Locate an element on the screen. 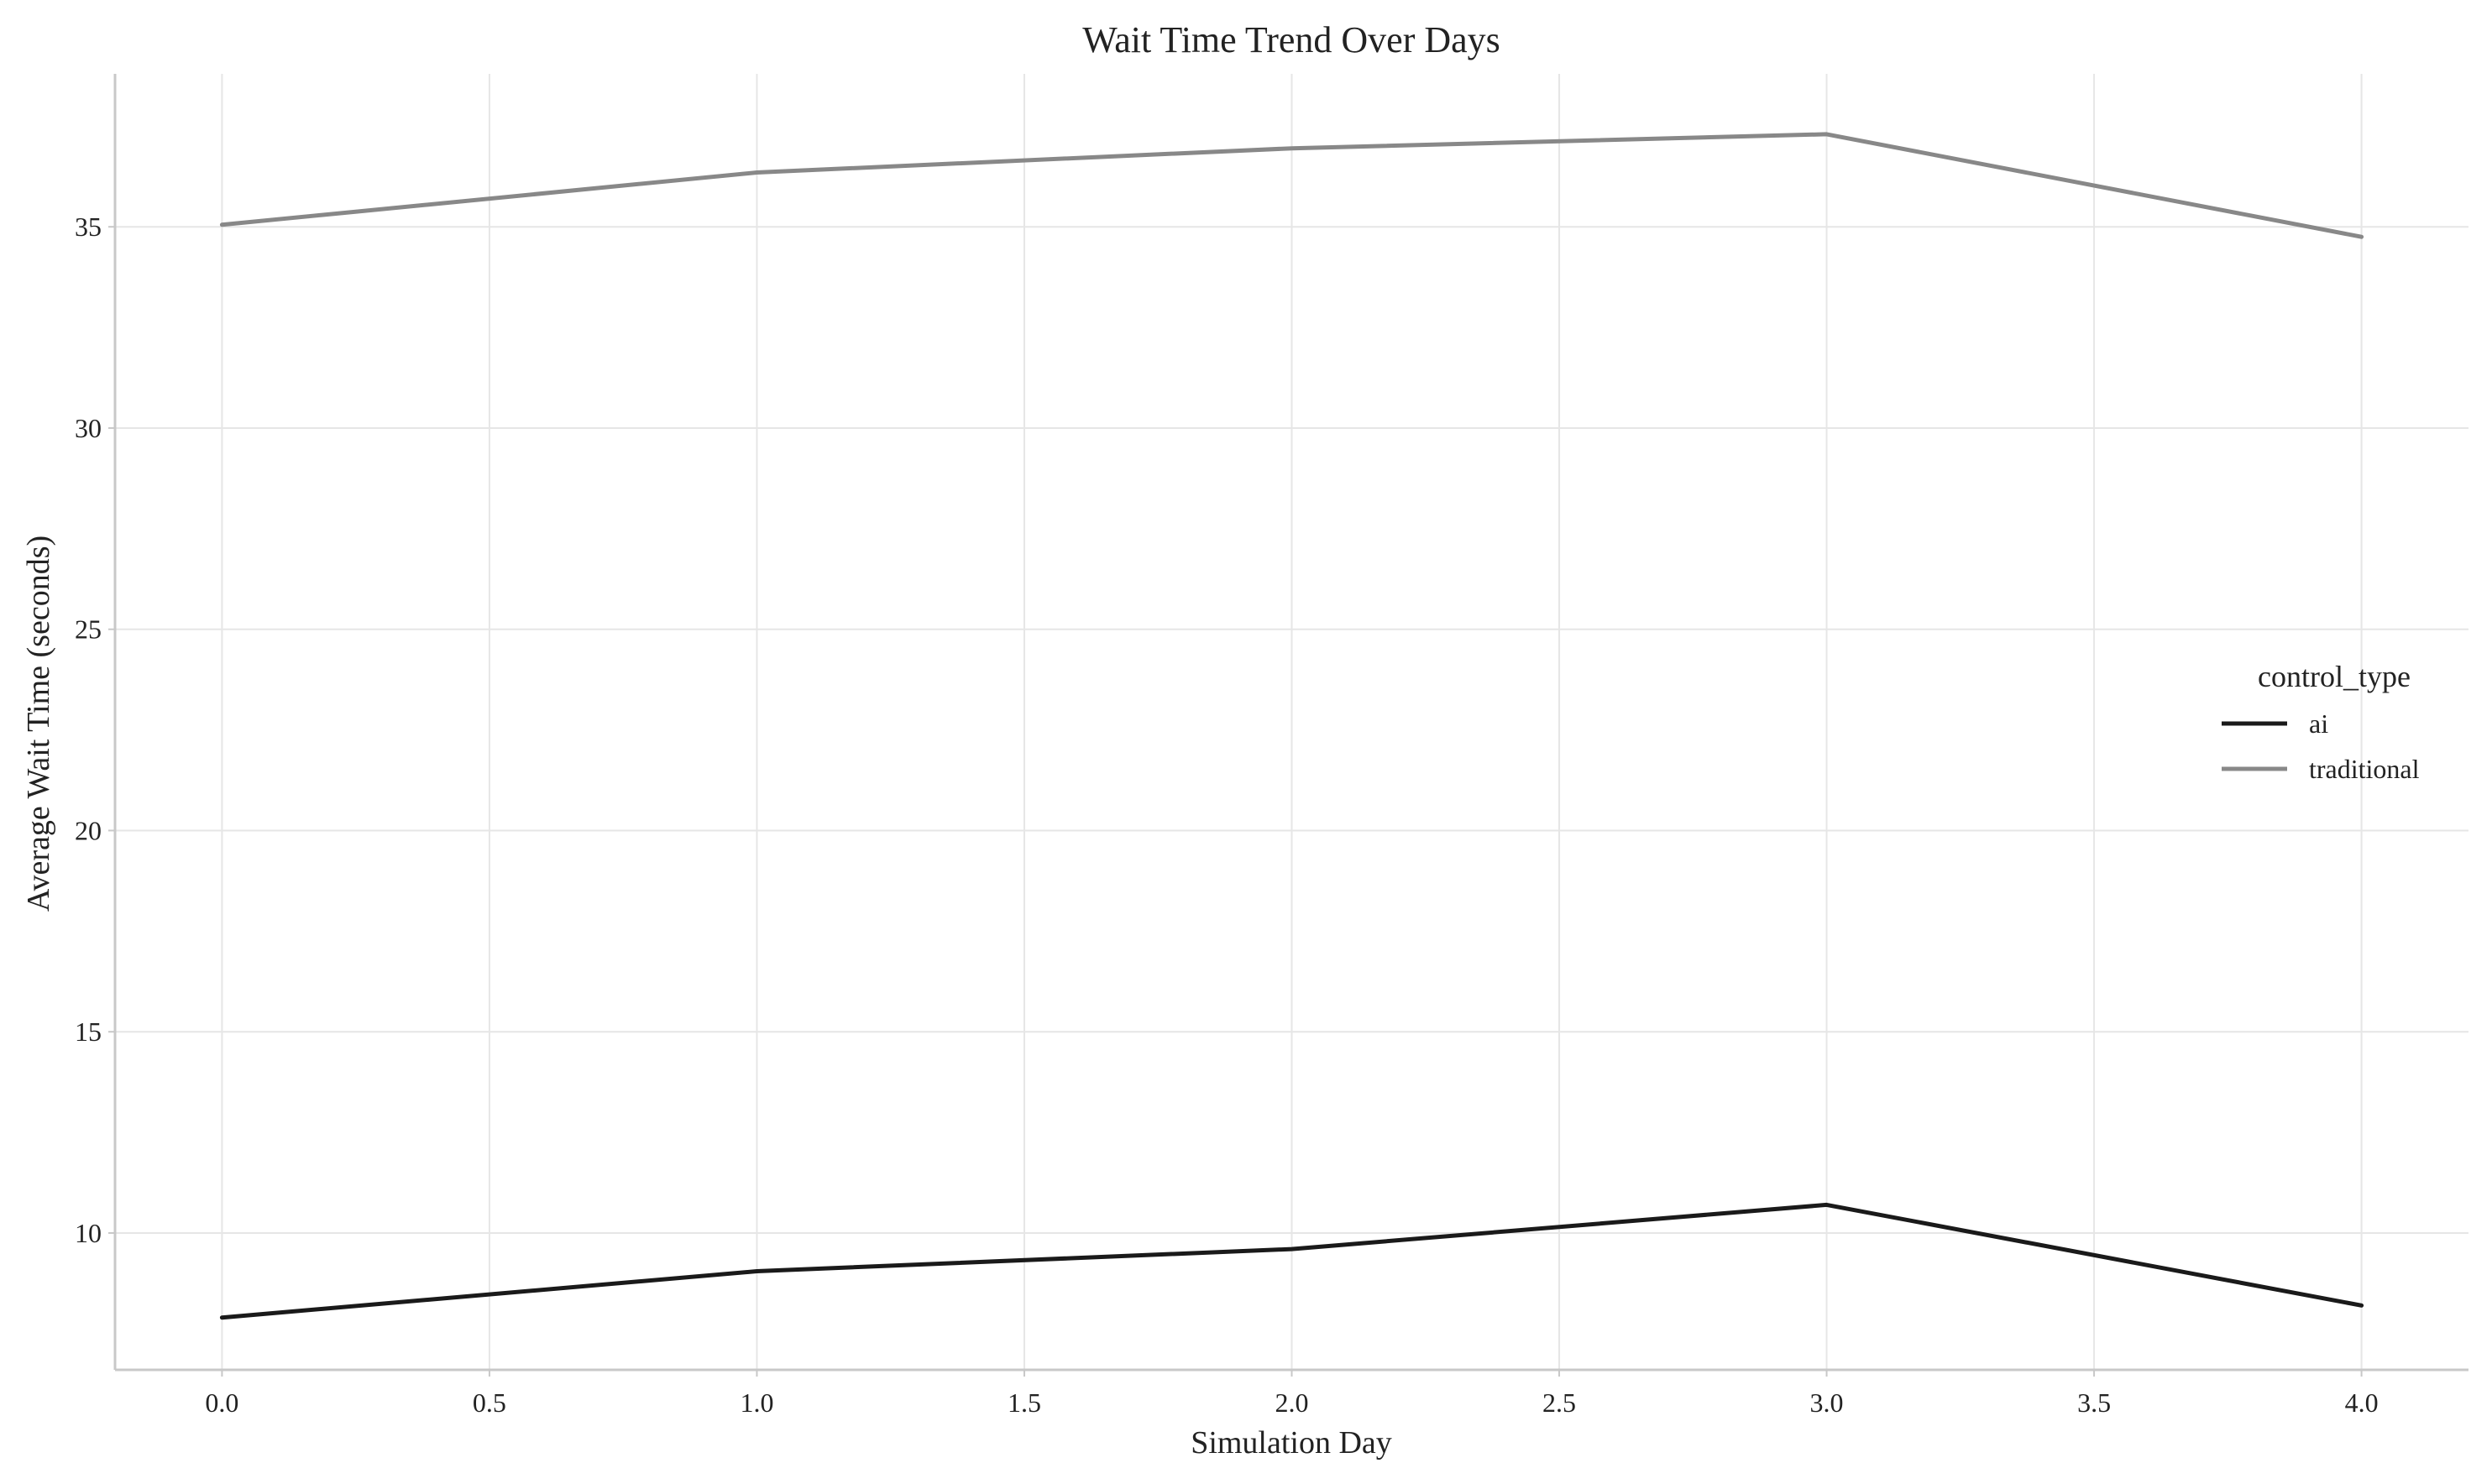  x-tick-label-7: 3.5 is located at coordinates (2094, 1402).